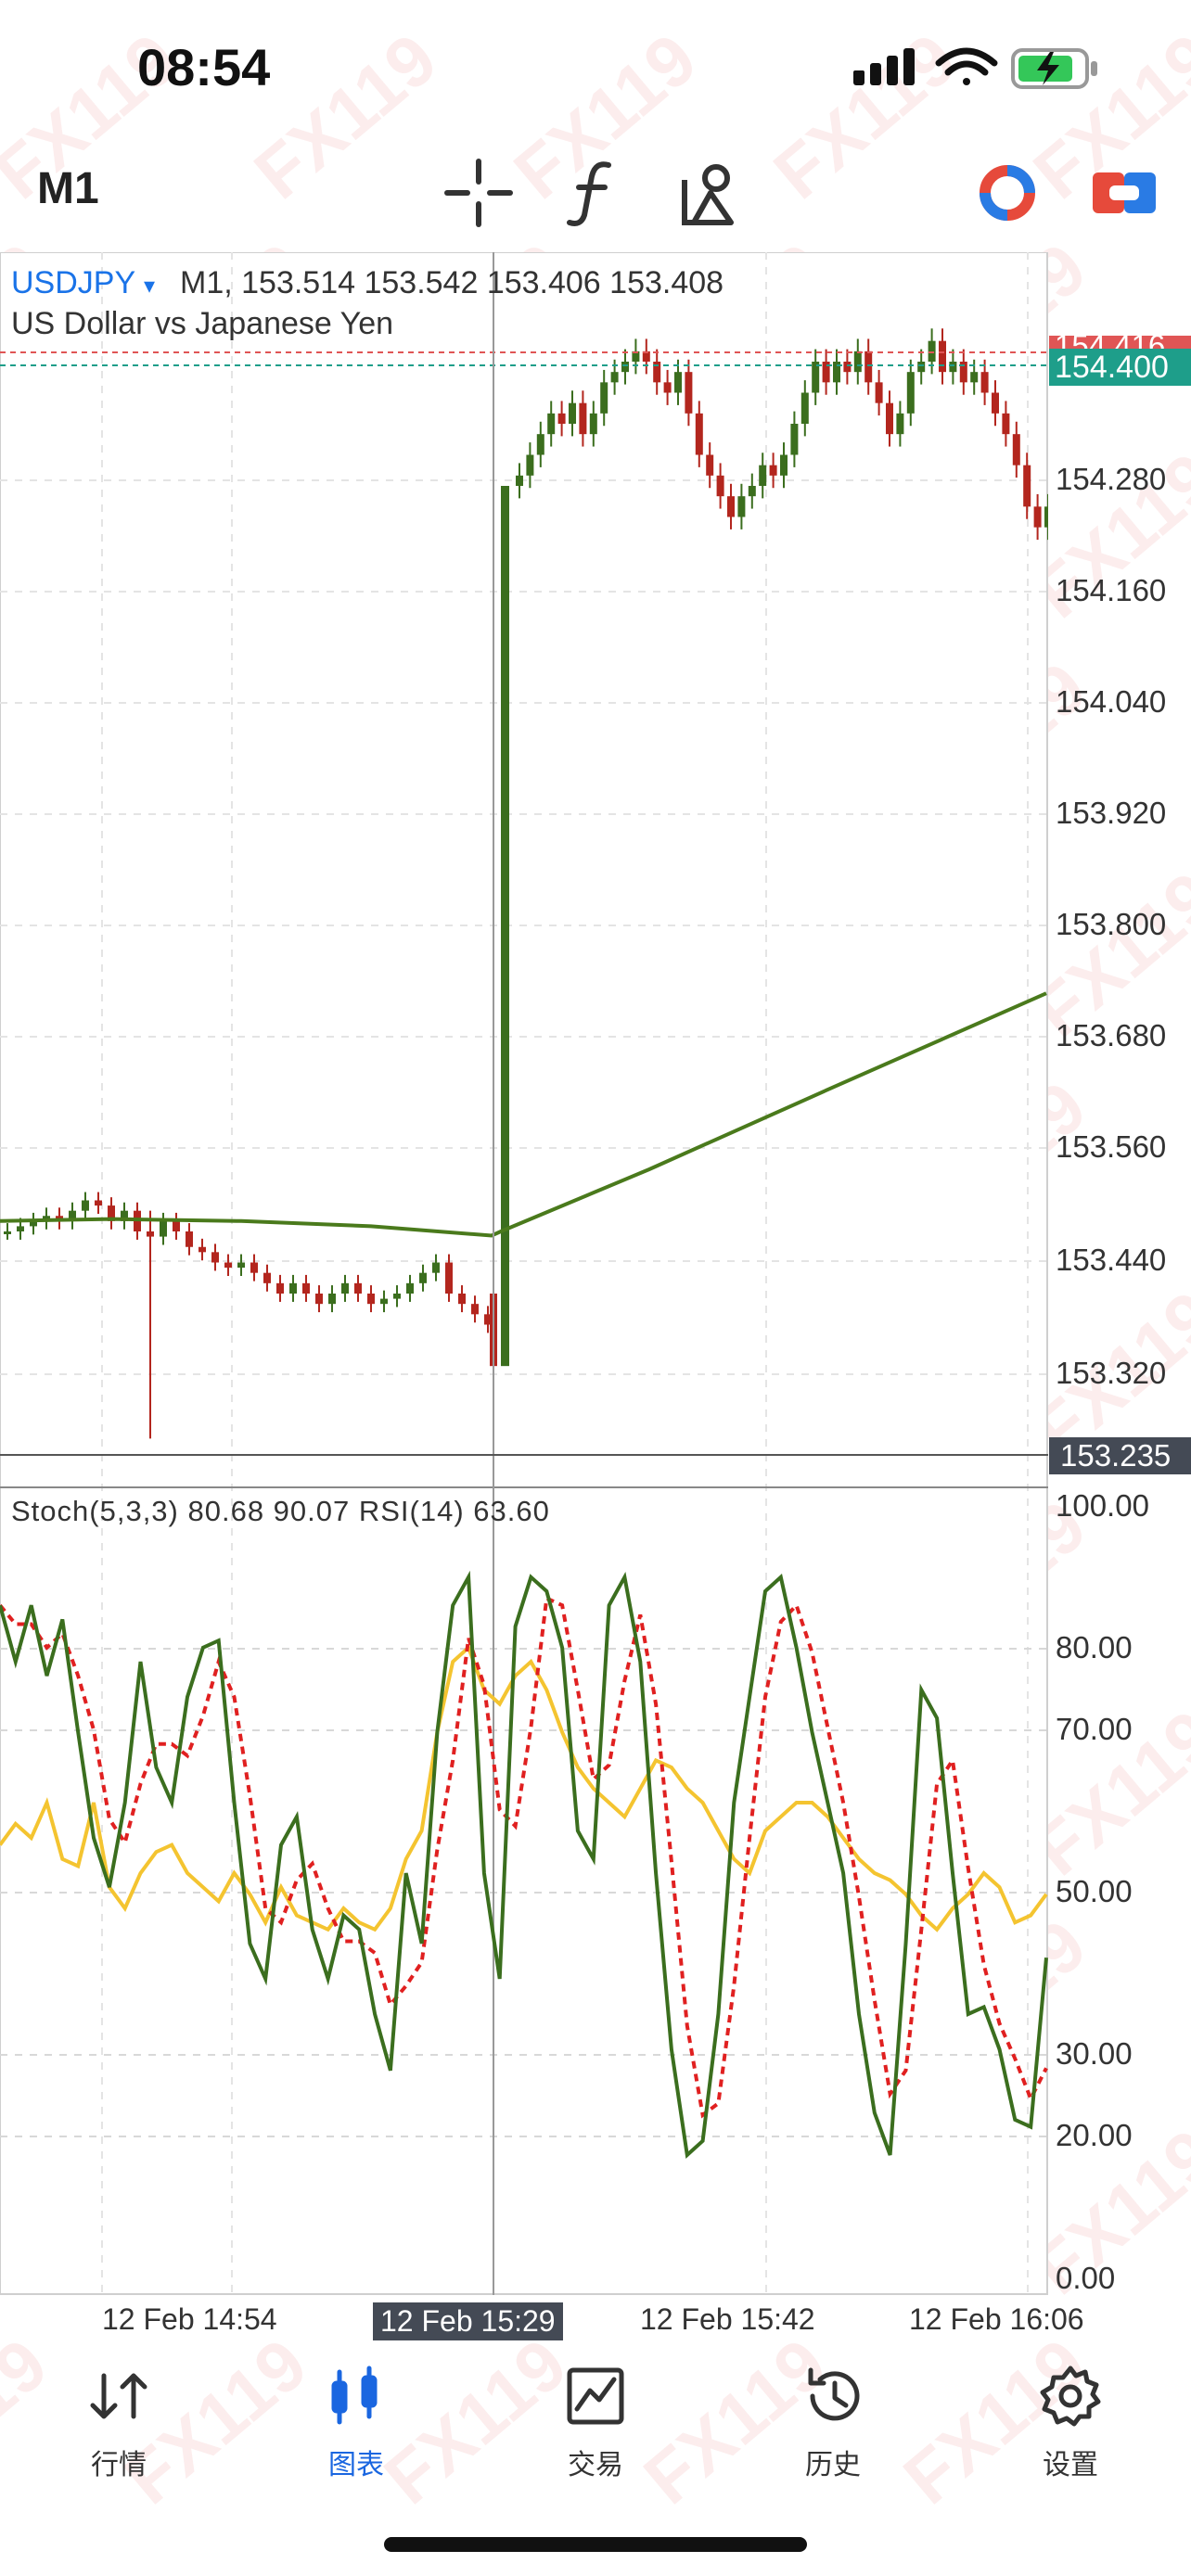 Image resolution: width=1191 pixels, height=2576 pixels. What do you see at coordinates (83, 282) in the screenshot?
I see `symbol-name: USDJPY ▾` at bounding box center [83, 282].